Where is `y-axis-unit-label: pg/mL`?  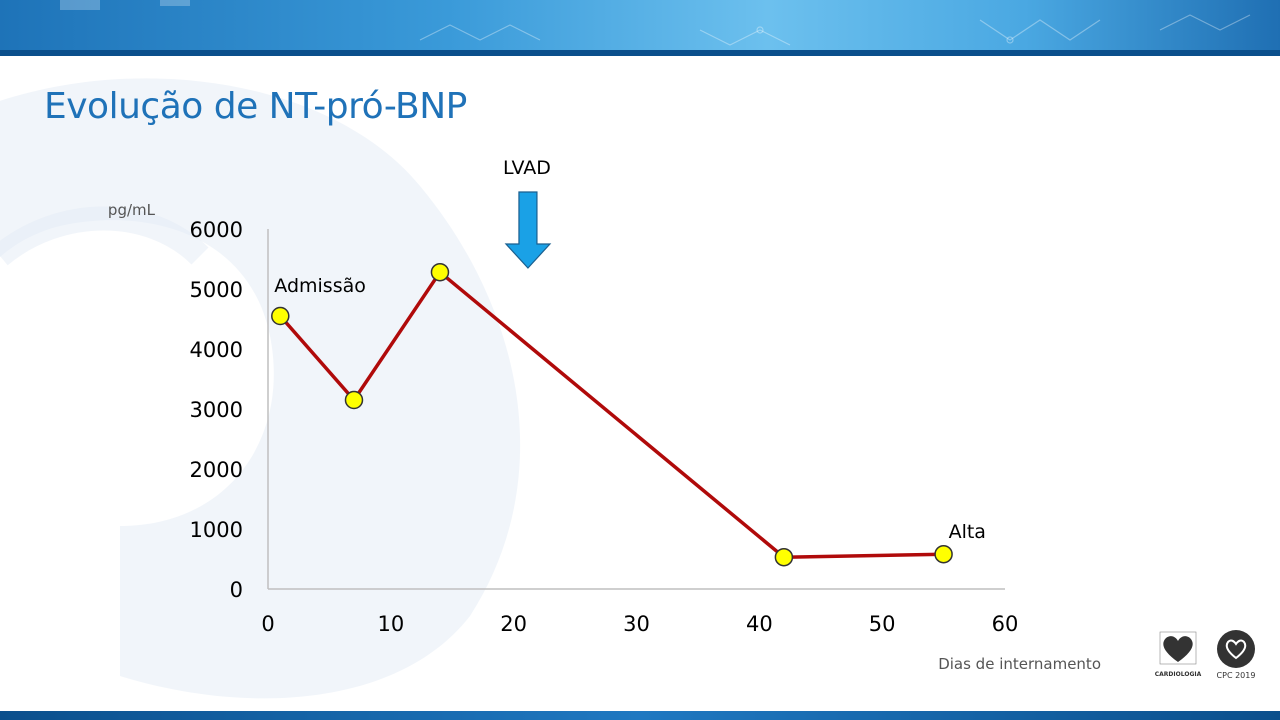
y-axis-unit-label: pg/mL is located at coordinates (132, 210).